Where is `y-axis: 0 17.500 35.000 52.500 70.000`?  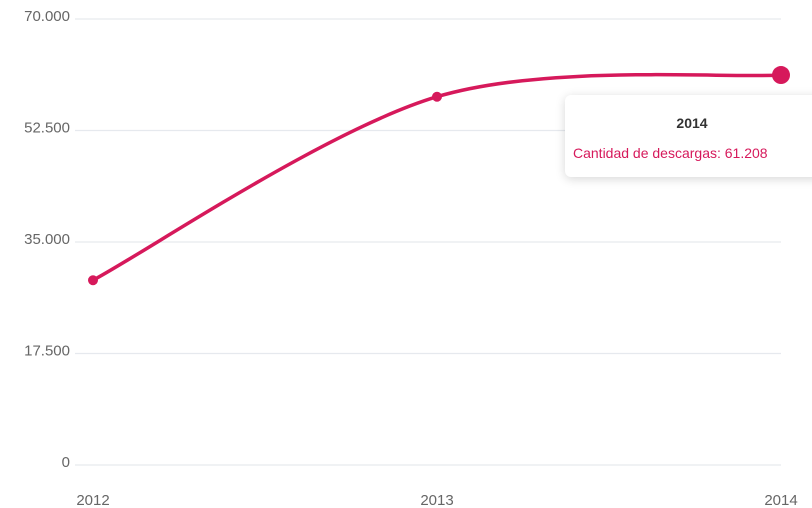
y-axis: 0 17.500 35.000 52.500 70.000 is located at coordinates (47, 239).